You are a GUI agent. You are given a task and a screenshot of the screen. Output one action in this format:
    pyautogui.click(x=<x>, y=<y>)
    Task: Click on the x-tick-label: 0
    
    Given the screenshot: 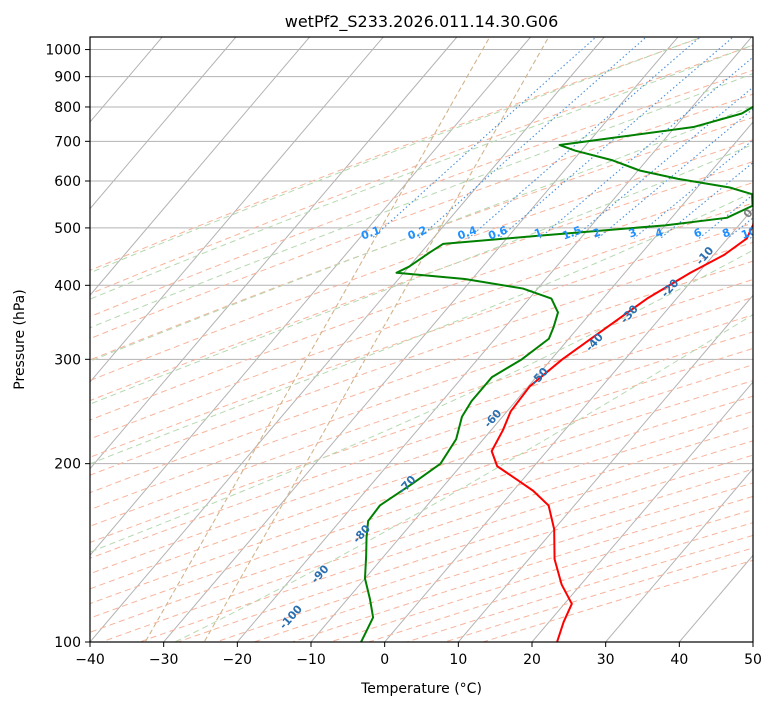 What is the action you would take?
    pyautogui.click(x=384, y=660)
    